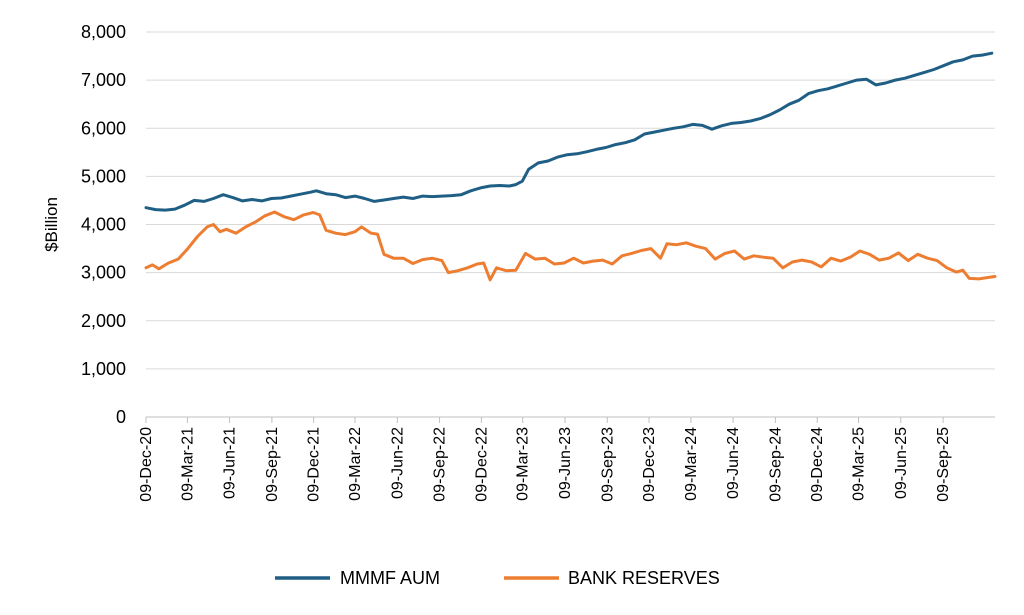 Image resolution: width=1024 pixels, height=615 pixels. Describe the element at coordinates (103, 128) in the screenshot. I see `y-tick-label: 6,000` at that location.